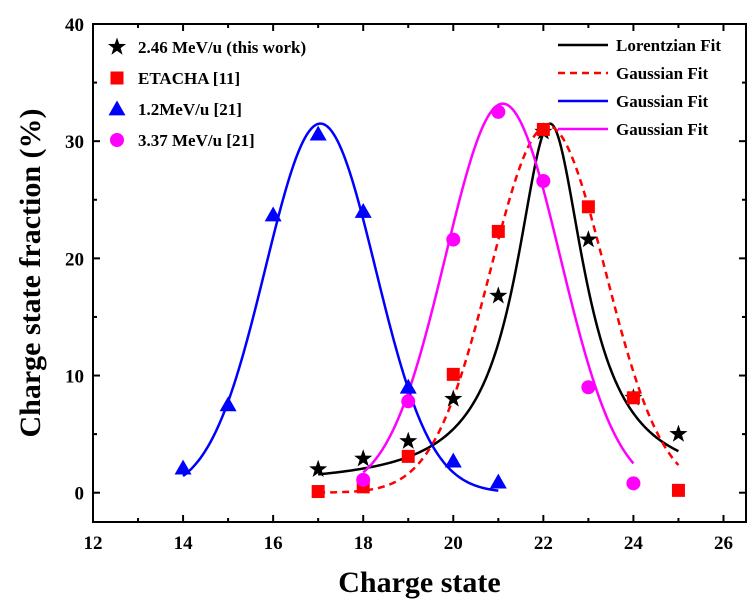 Image resolution: width=749 pixels, height=601 pixels. What do you see at coordinates (222, 47) in the screenshot?
I see `legend-label: 2.46 MeV/u (this work)` at bounding box center [222, 47].